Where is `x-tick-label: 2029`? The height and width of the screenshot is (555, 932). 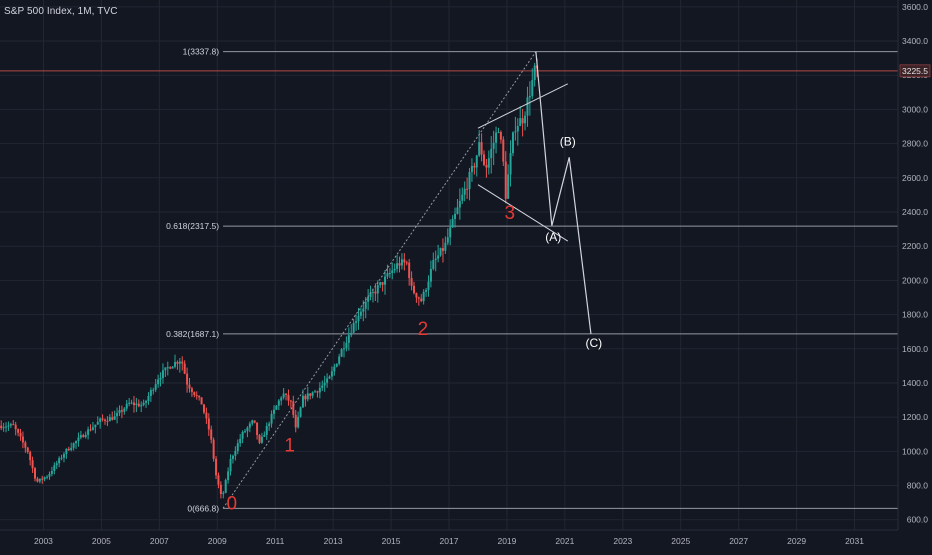
x-tick-label: 2029 is located at coordinates (796, 541).